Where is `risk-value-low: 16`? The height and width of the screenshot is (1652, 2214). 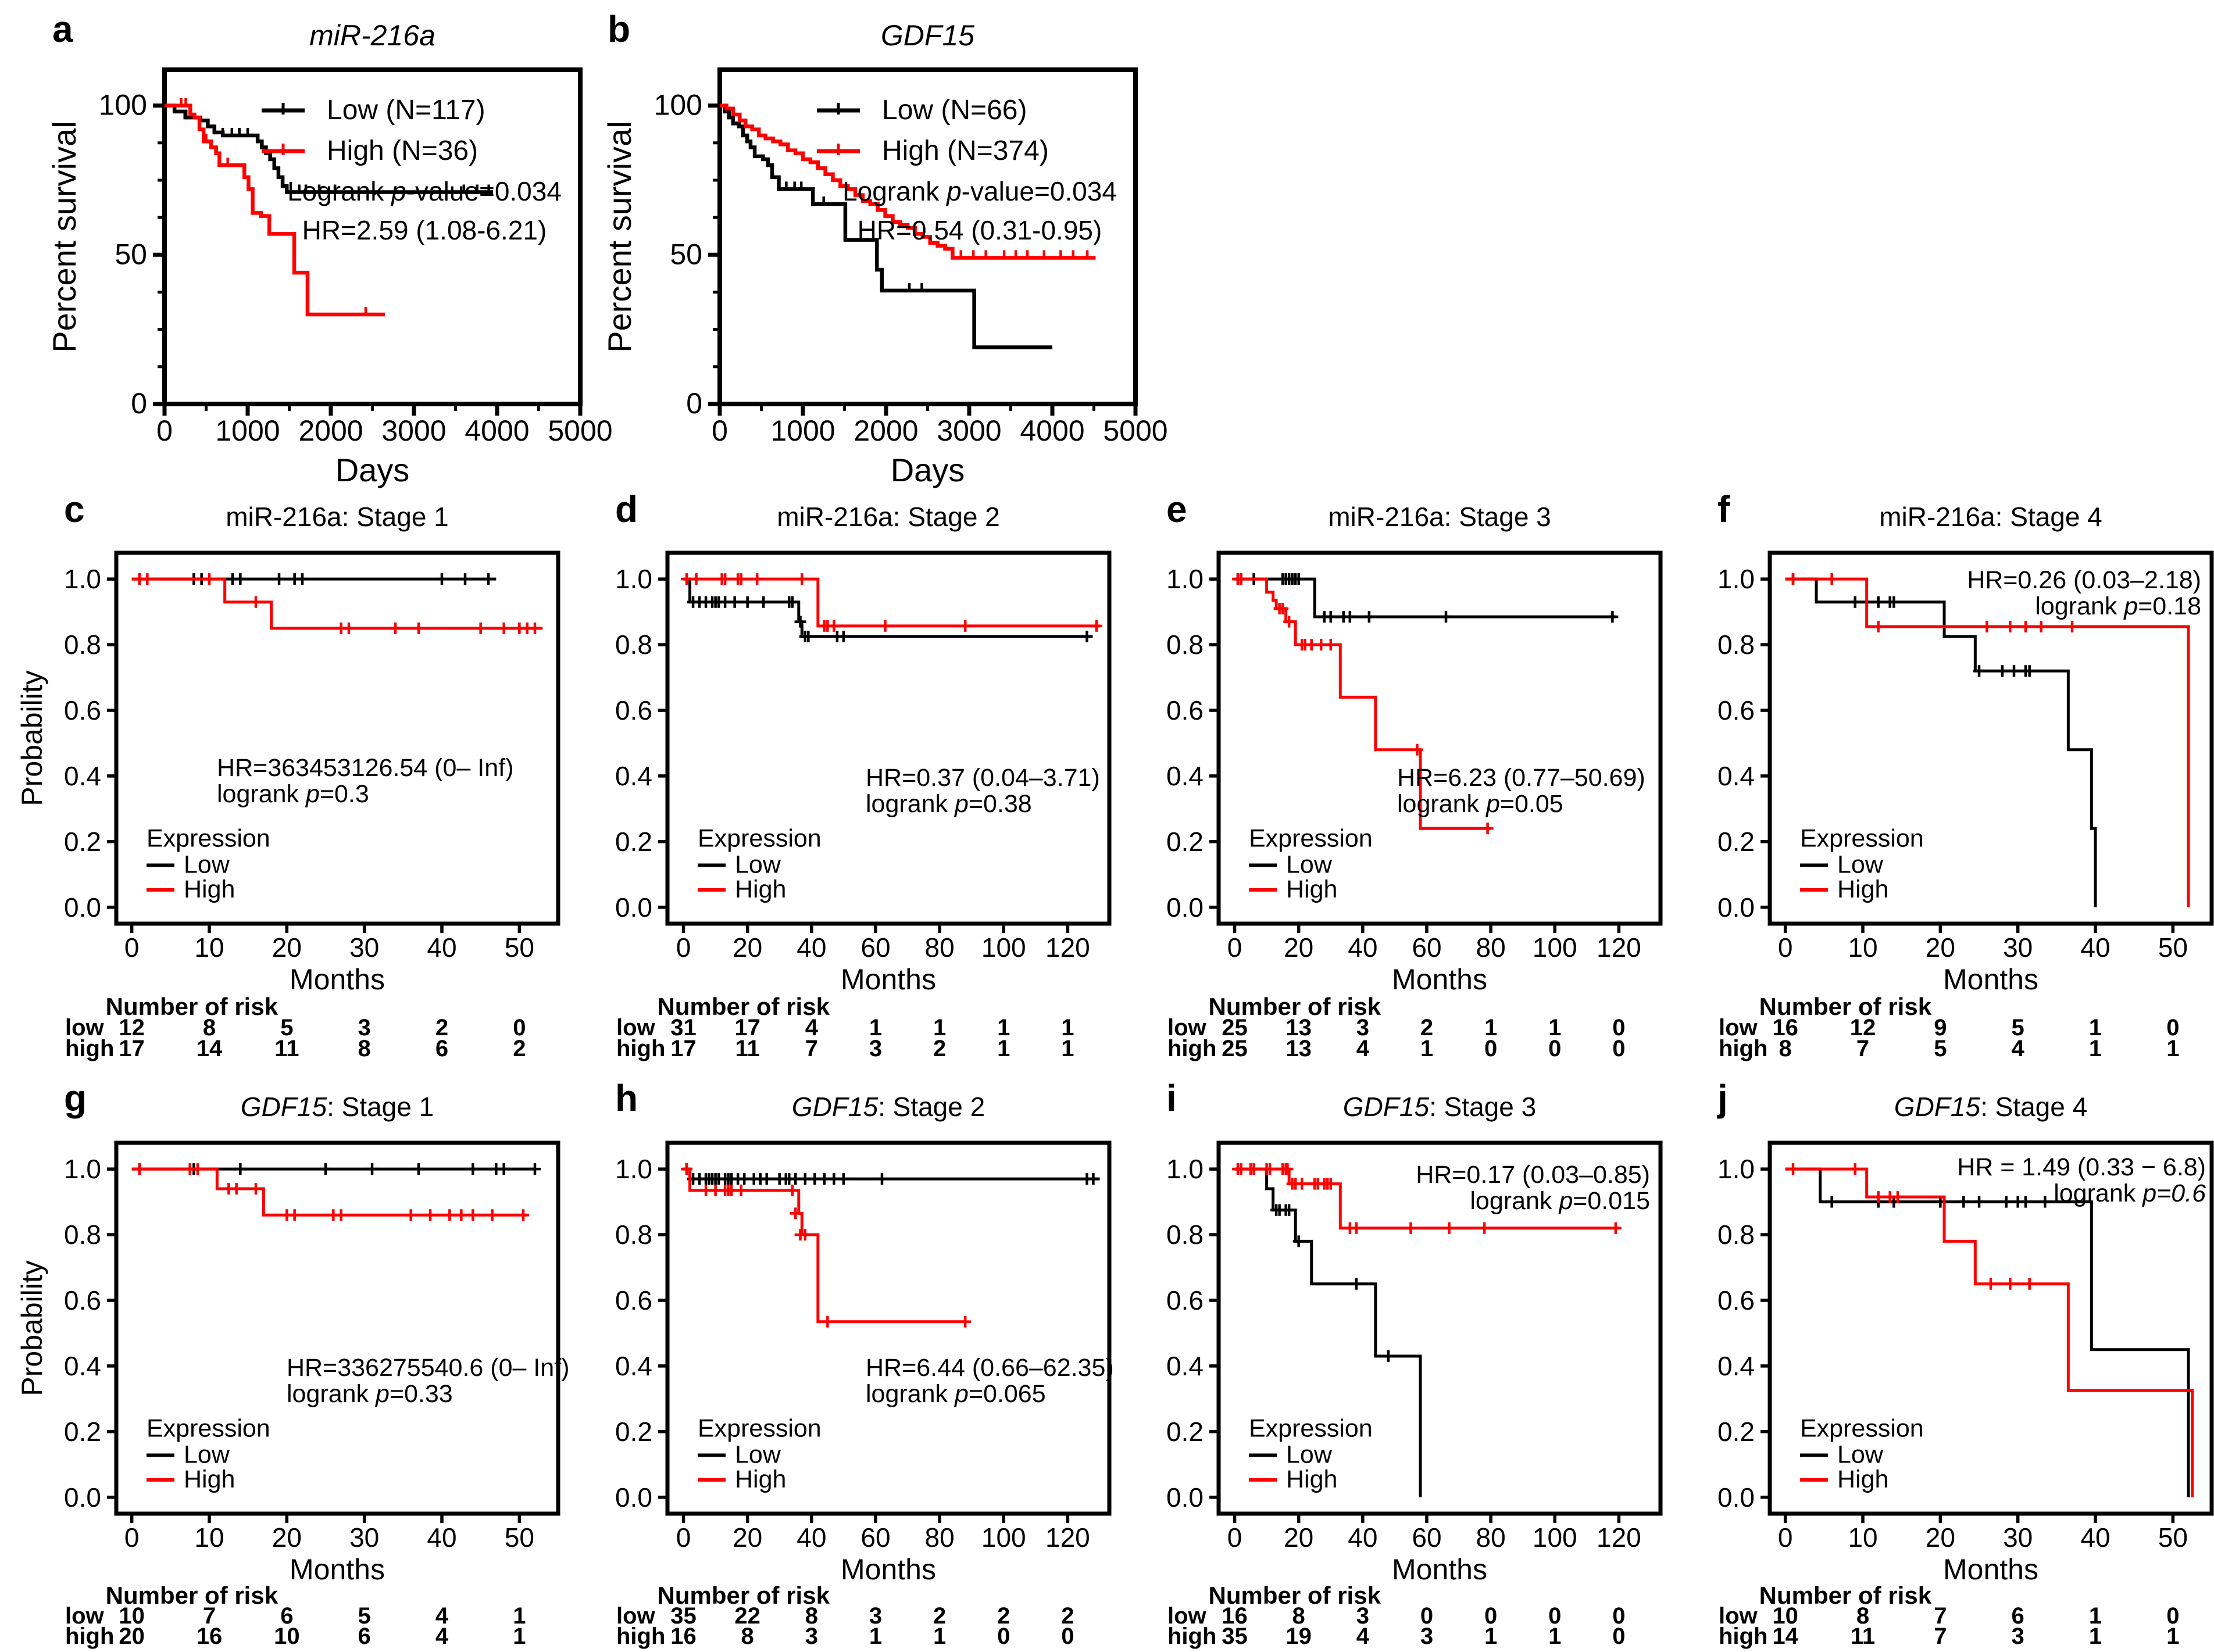
risk-value-low: 16 is located at coordinates (1235, 1616).